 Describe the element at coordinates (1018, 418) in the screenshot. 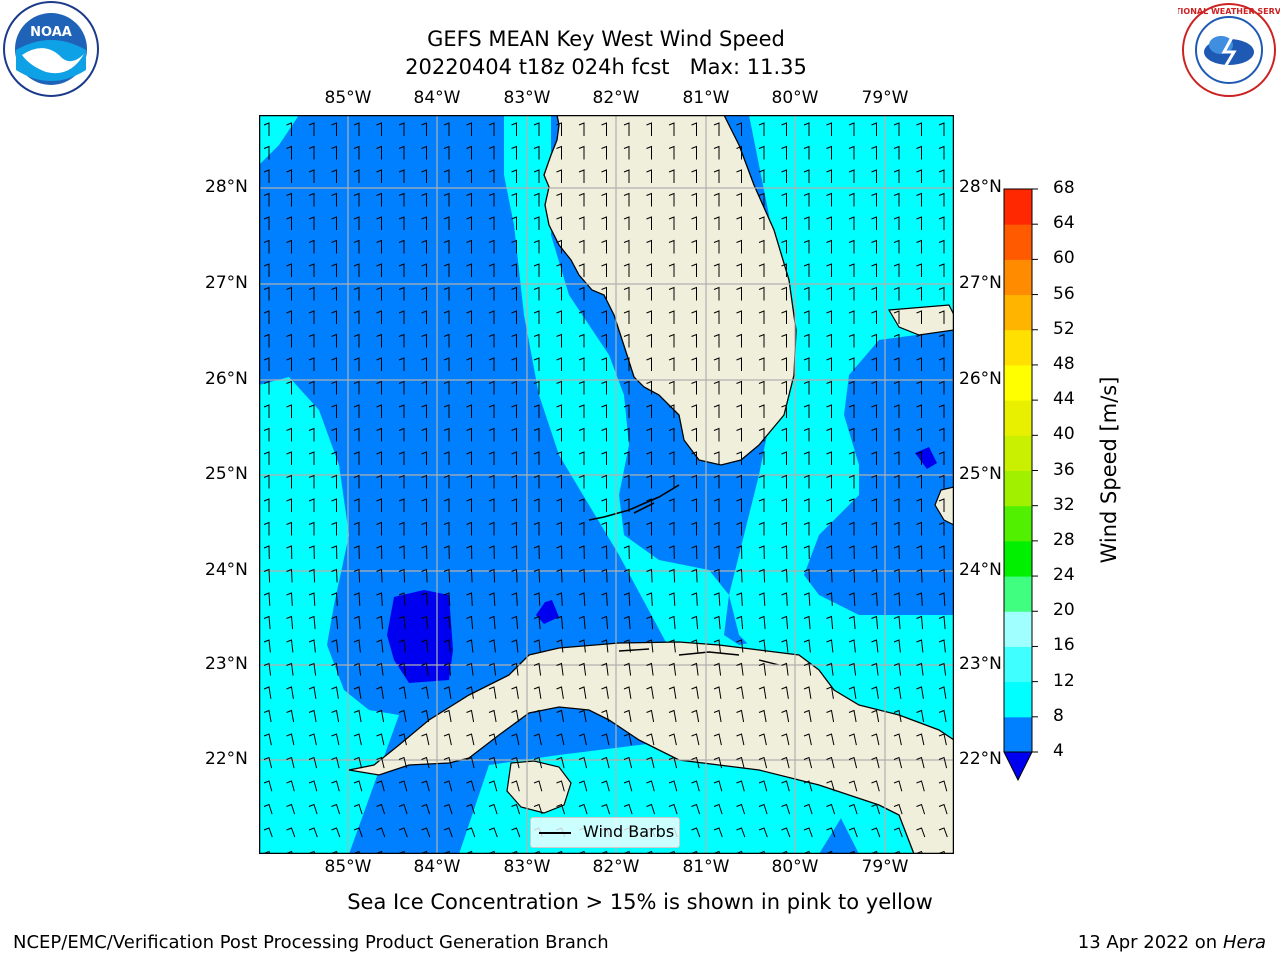

I see `colorbar-segment` at that location.